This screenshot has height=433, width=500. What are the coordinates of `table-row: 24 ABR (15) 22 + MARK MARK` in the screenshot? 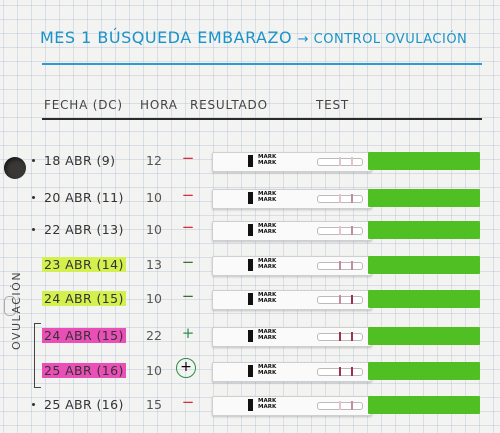 It's located at (250, 336).